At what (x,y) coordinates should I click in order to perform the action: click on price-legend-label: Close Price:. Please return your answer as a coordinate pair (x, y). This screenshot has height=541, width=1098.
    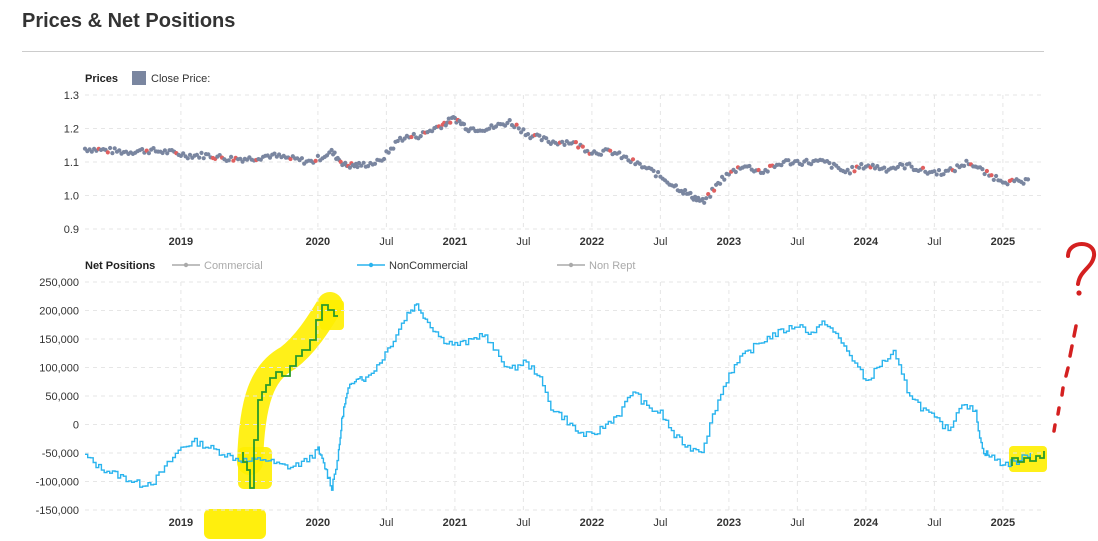
    Looking at the image, I should click on (180, 79).